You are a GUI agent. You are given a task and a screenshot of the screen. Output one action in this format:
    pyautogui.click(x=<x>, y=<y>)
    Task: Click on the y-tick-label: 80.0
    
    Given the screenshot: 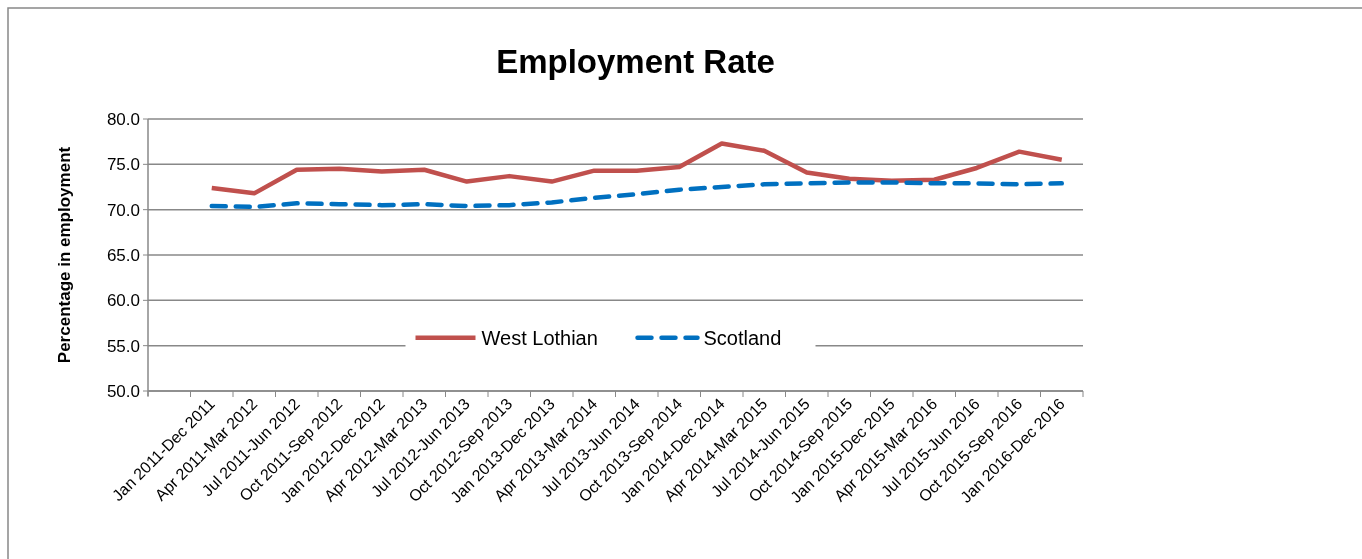 What is the action you would take?
    pyautogui.click(x=123, y=119)
    